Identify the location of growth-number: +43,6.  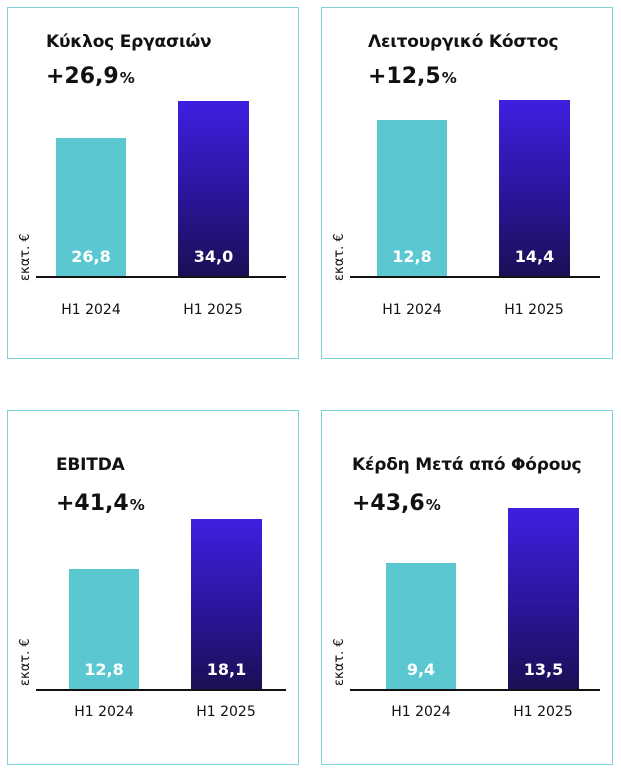
(388, 503).